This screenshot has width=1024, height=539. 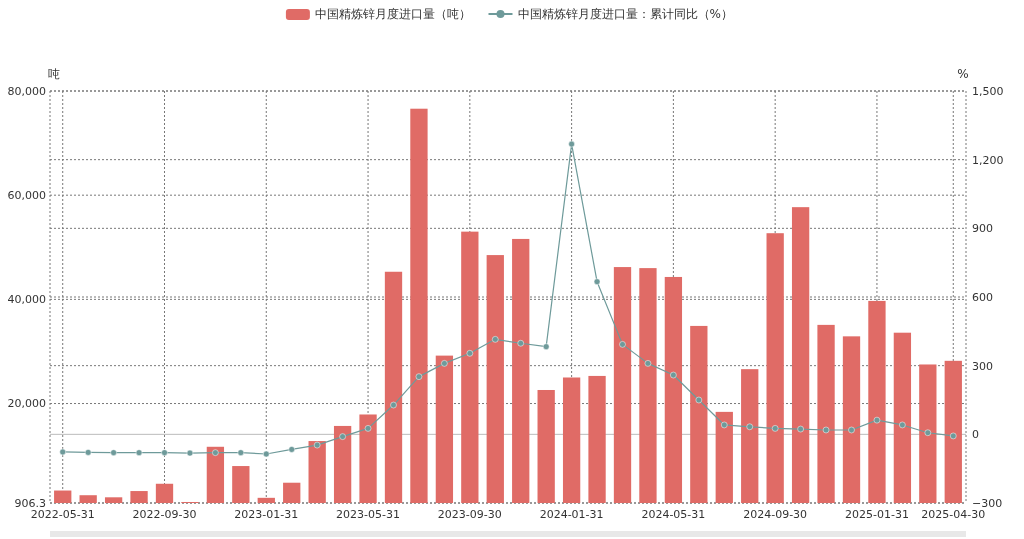 I want to click on legend-label: 中国精炼锌月度进口量（吨）, so click(x=392, y=14).